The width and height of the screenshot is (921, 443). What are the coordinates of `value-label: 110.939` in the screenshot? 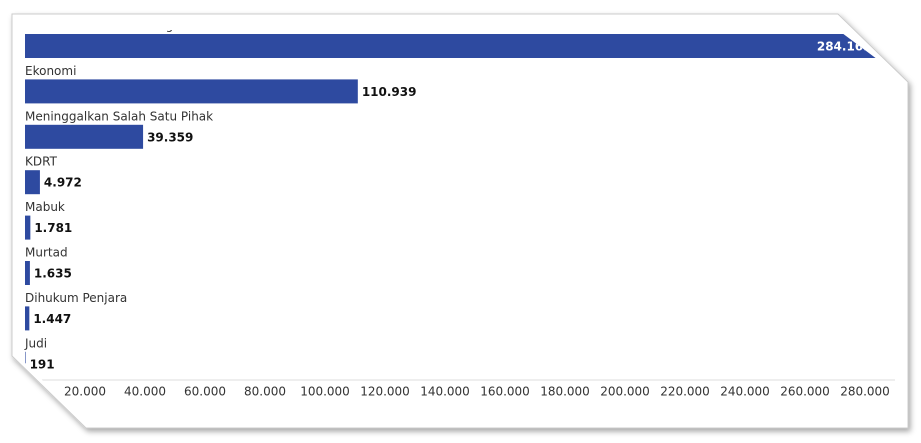 It's located at (389, 92).